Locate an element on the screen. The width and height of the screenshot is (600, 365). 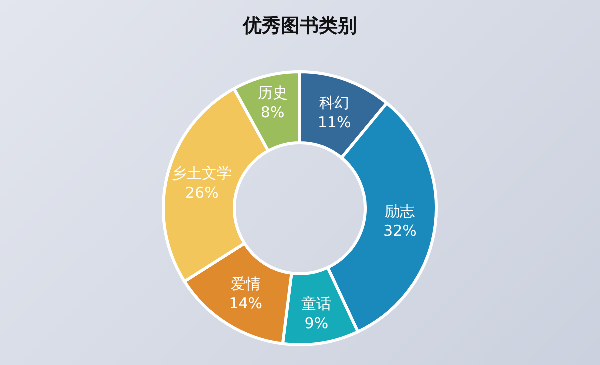
slice-label: 童话 is located at coordinates (317, 304).